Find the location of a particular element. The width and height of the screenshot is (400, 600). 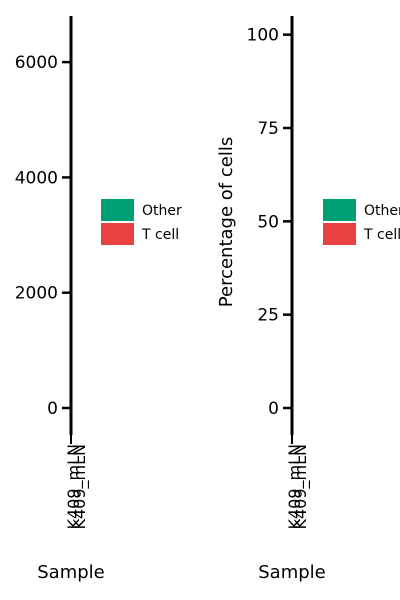

y-tick-label: 2000 is located at coordinates (36, 294).